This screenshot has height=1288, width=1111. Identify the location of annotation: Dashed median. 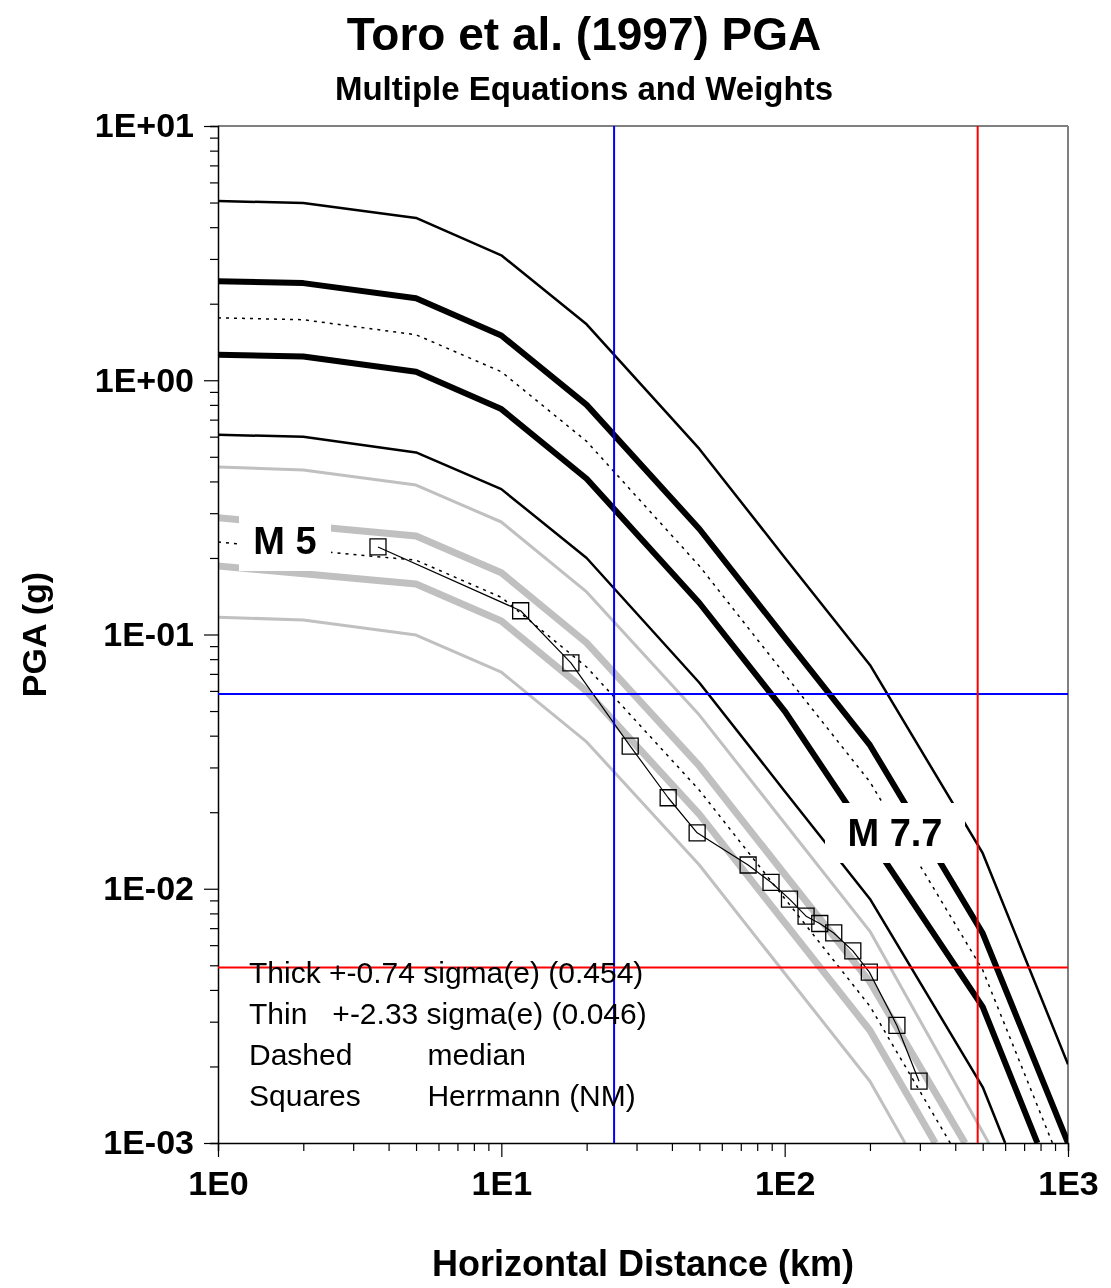
(387, 1054).